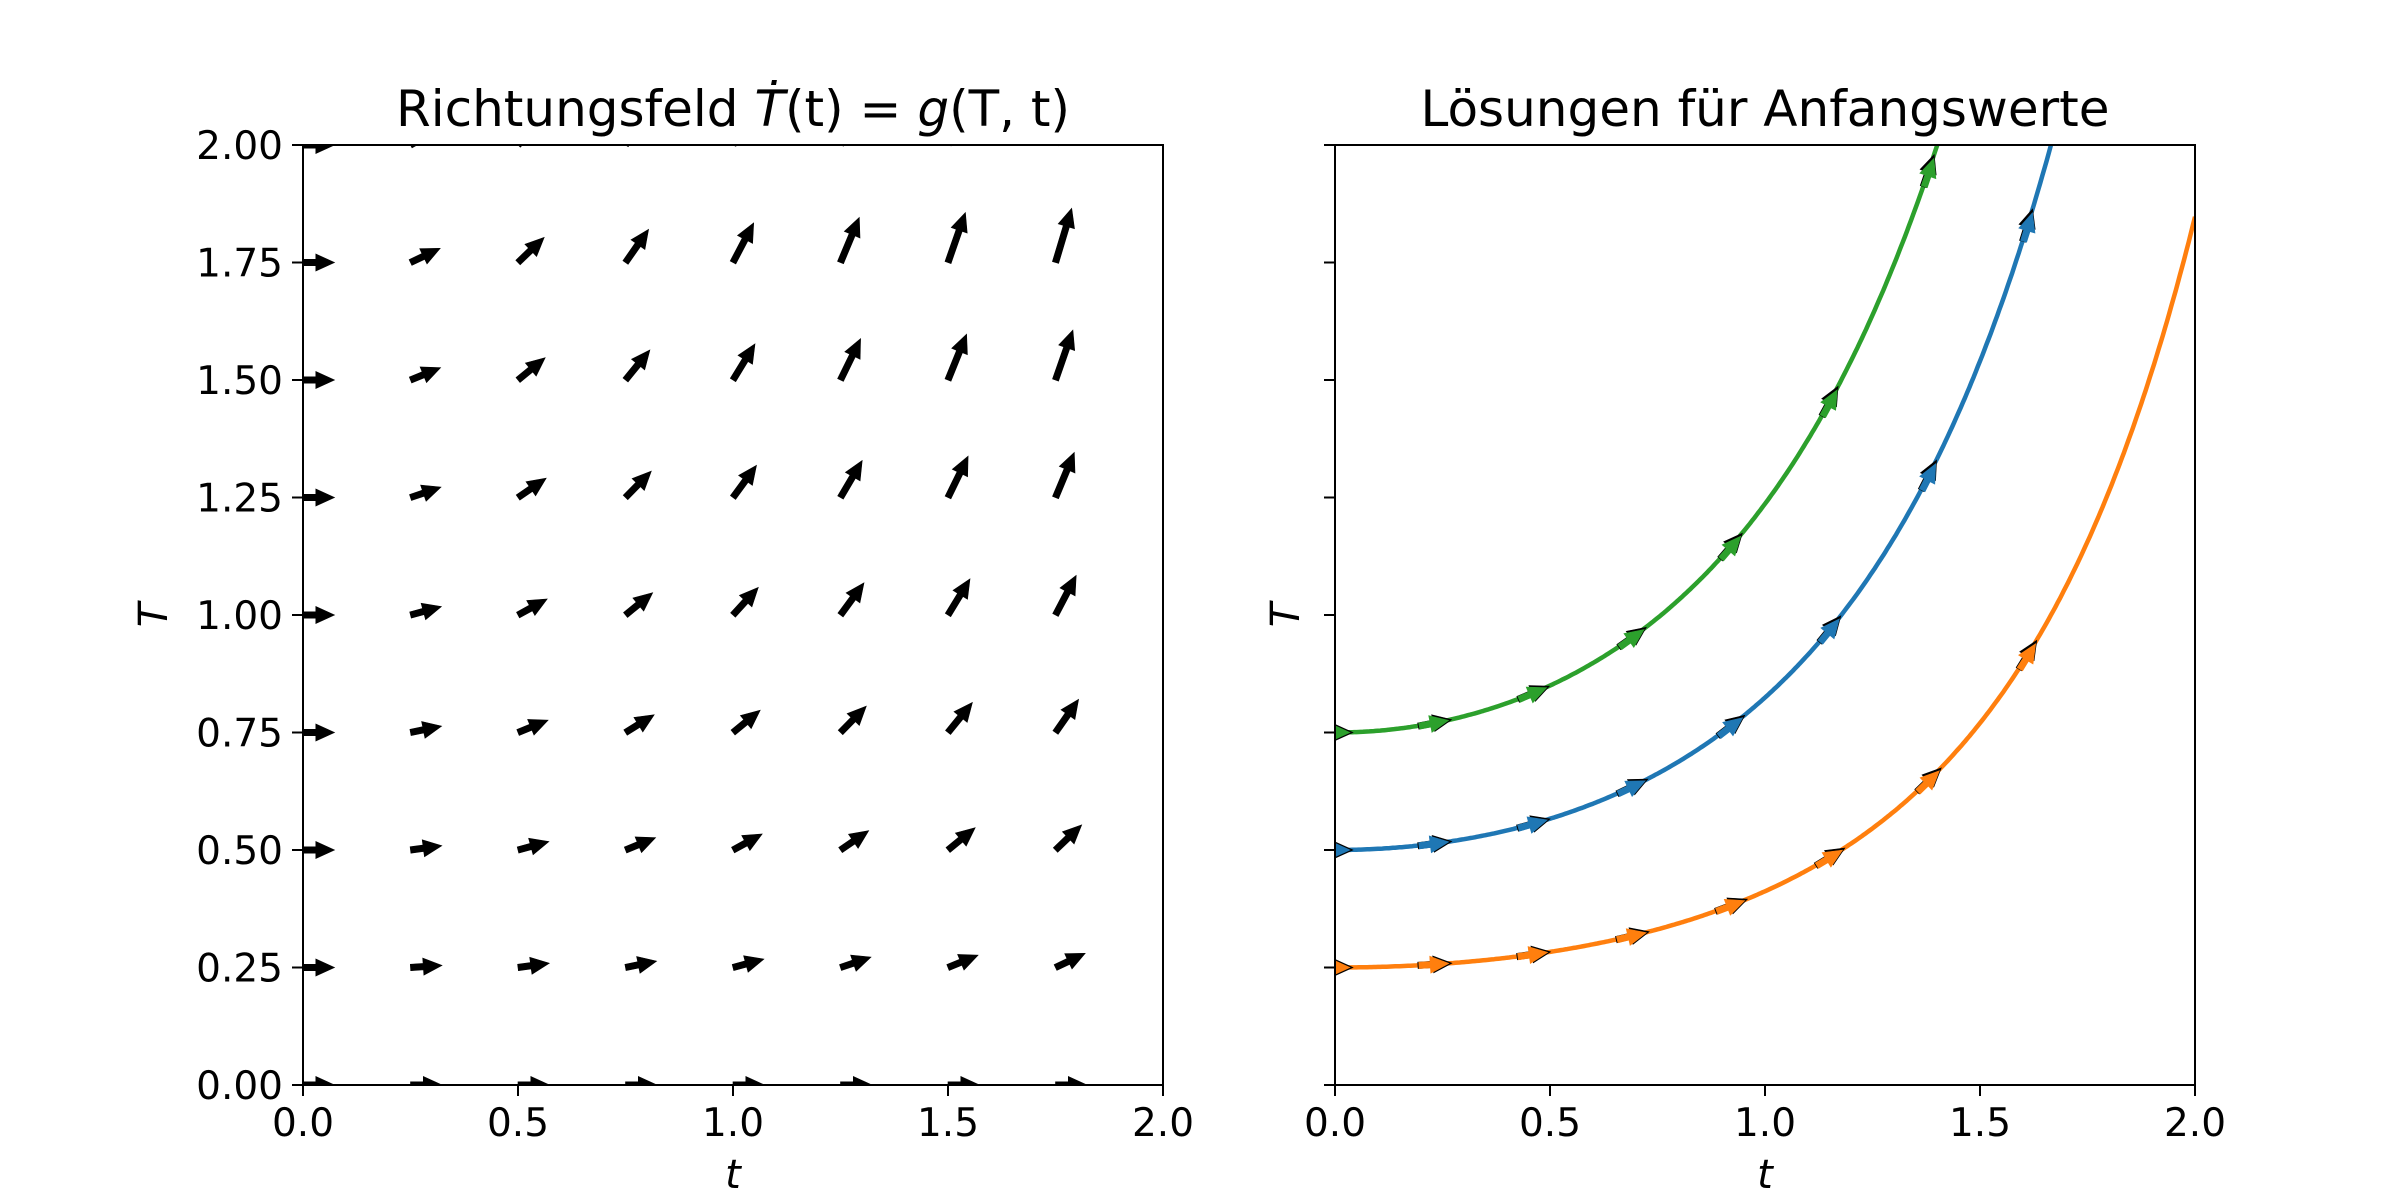  What do you see at coordinates (239, 146) in the screenshot?
I see `y-tick-label: 2.00` at bounding box center [239, 146].